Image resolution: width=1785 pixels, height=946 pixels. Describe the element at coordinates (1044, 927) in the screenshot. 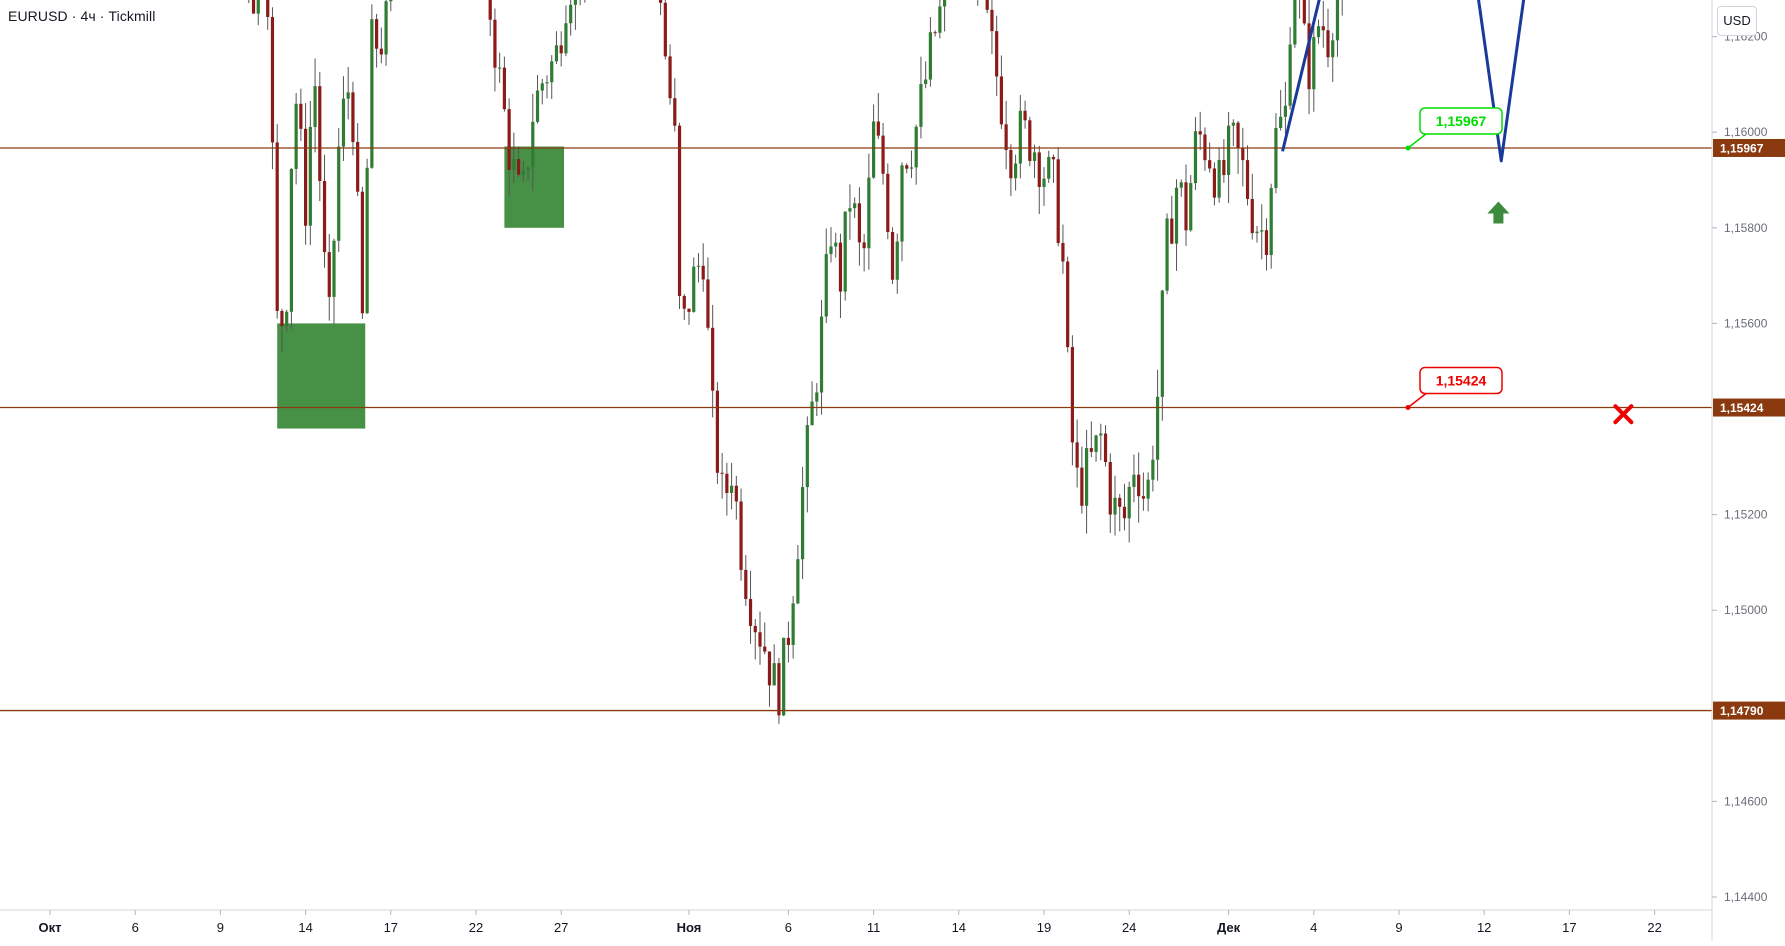

I see `x-tick-label: 19` at that location.